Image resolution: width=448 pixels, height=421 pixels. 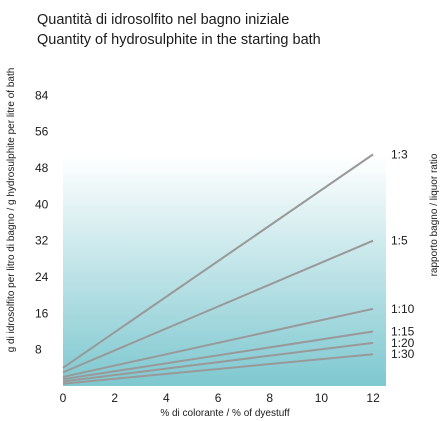 What do you see at coordinates (403, 332) in the screenshot?
I see `series-label-1-15: 1:15` at bounding box center [403, 332].